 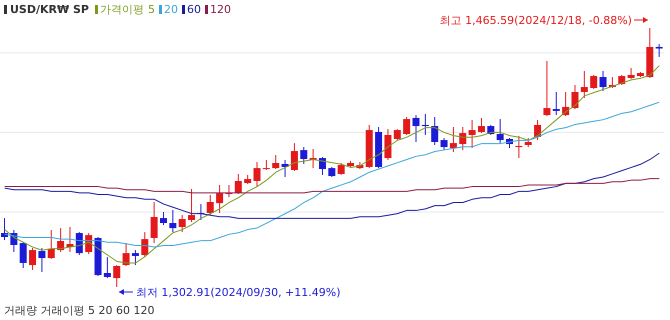 What do you see at coordinates (238, 292) in the screenshot?
I see `annotation: 최저 1,302.91(2024/09/30, +11.49%)` at bounding box center [238, 292].